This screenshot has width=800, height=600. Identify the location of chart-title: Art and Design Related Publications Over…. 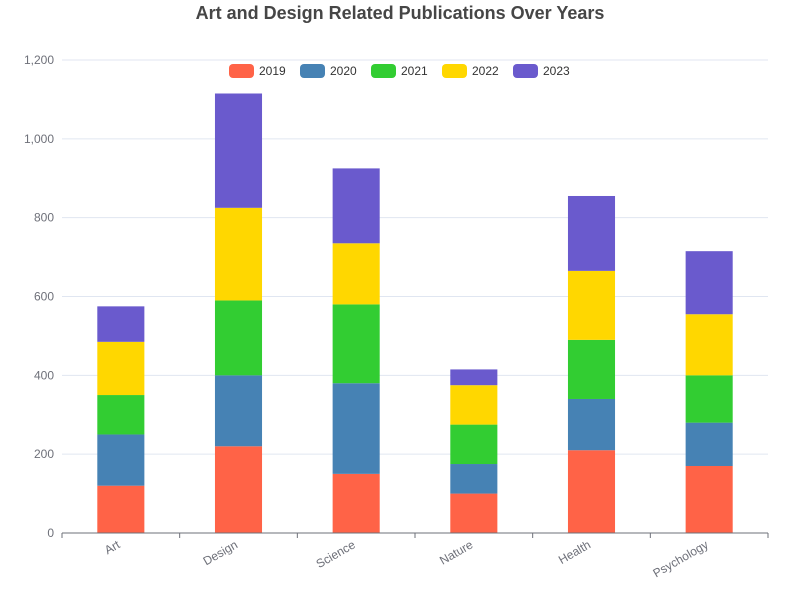
(400, 13).